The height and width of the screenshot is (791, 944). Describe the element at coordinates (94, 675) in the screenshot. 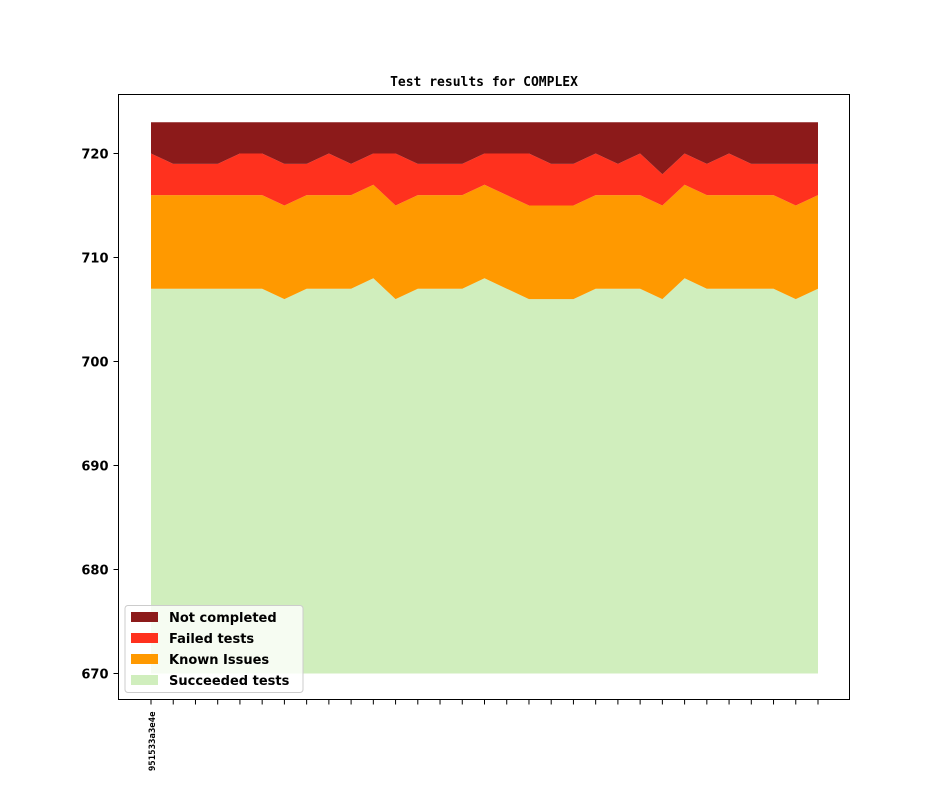

I see `y-tick-label: 670` at that location.